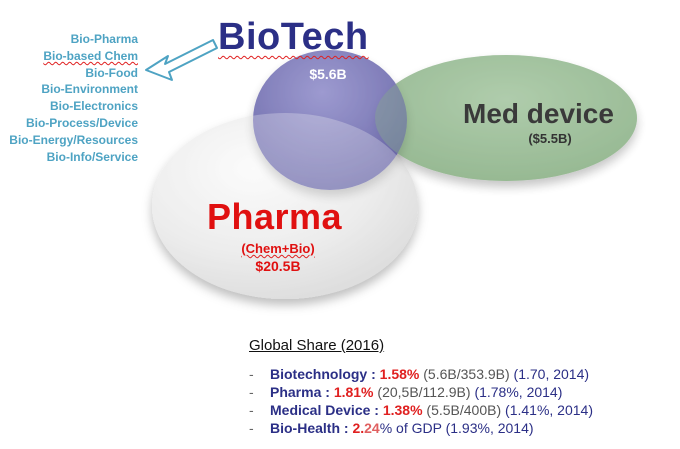 This screenshot has height=449, width=680. Describe the element at coordinates (328, 74) in the screenshot. I see `biotech-value: $5.6B` at that location.